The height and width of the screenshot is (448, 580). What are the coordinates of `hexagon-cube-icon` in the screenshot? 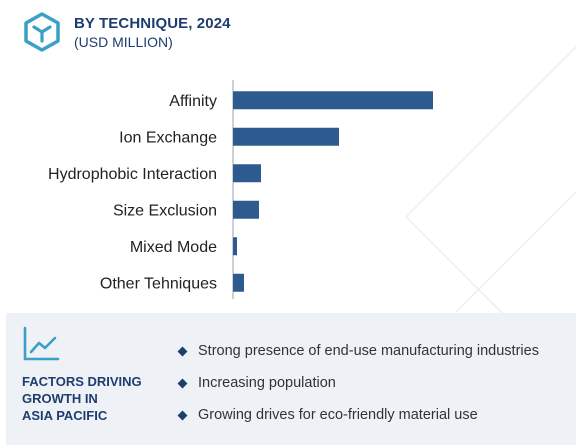 It's located at (42, 32).